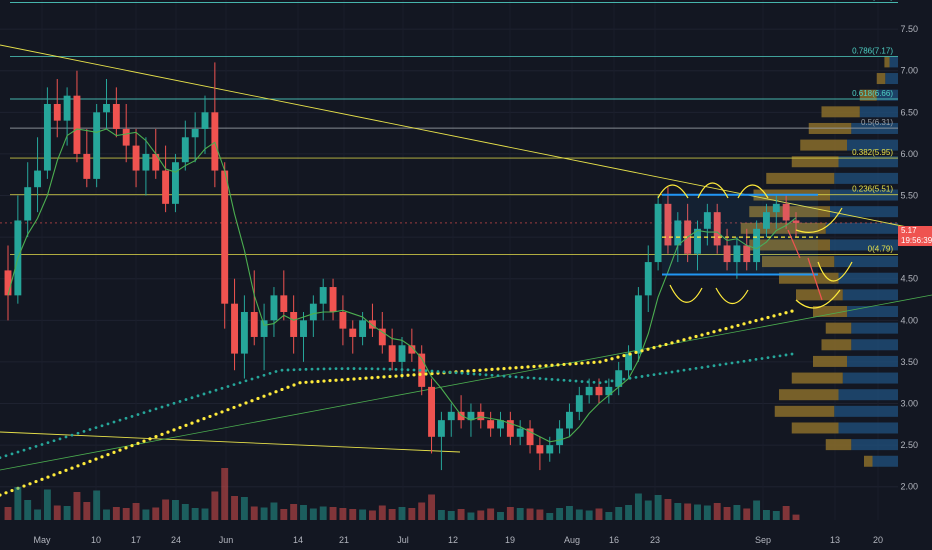 This screenshot has height=550, width=932. What do you see at coordinates (909, 196) in the screenshot?
I see `price-tick-label: 5.50` at bounding box center [909, 196].